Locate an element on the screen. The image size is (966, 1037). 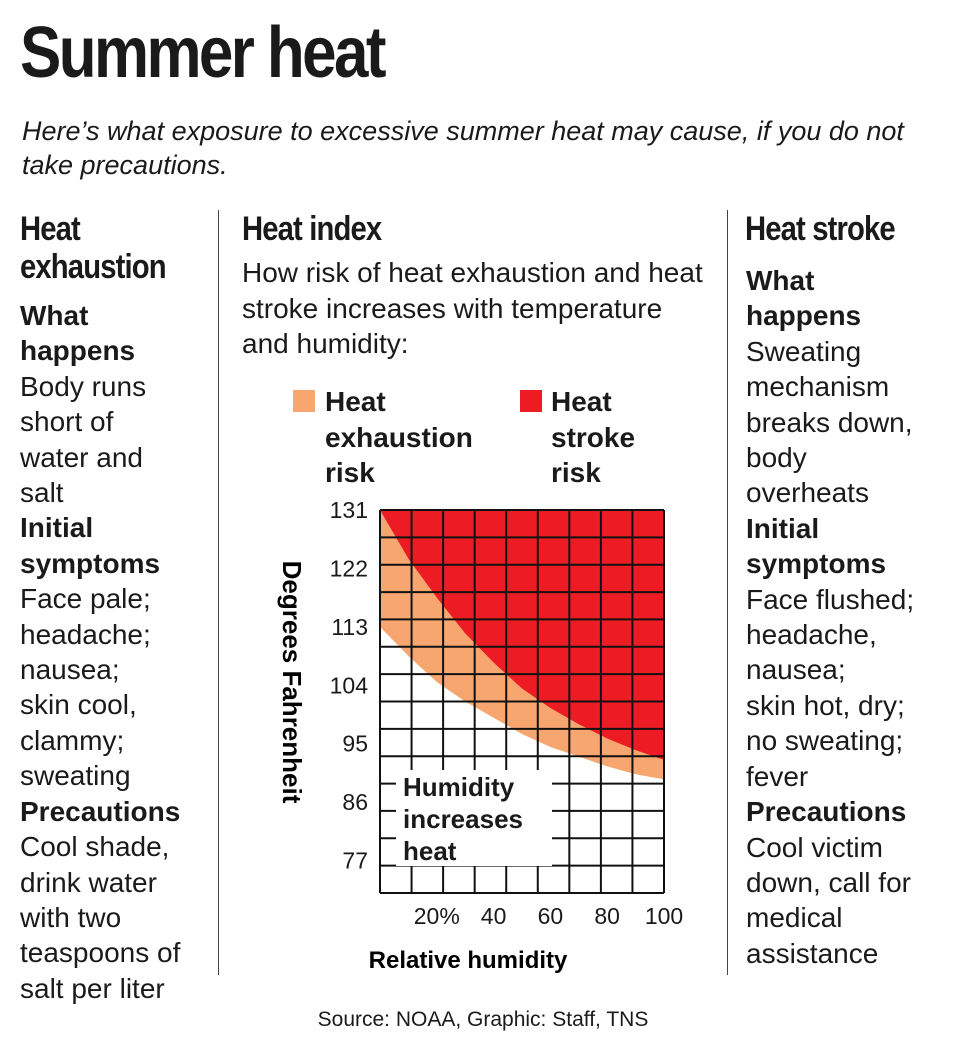
source-credit: Source: NOAA, Graphic: Staff, TNS is located at coordinates (483, 1019).